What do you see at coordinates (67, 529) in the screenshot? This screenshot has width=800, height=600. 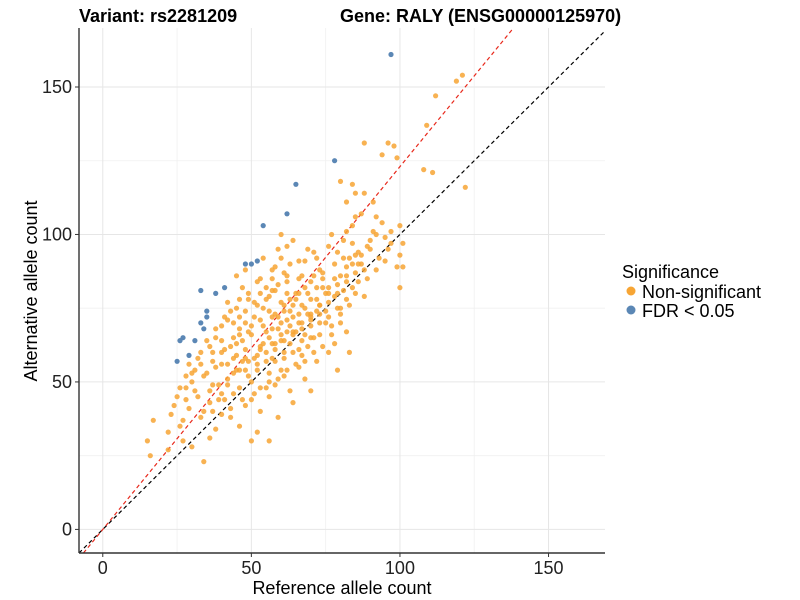 I see `y-tick-label: 0` at bounding box center [67, 529].